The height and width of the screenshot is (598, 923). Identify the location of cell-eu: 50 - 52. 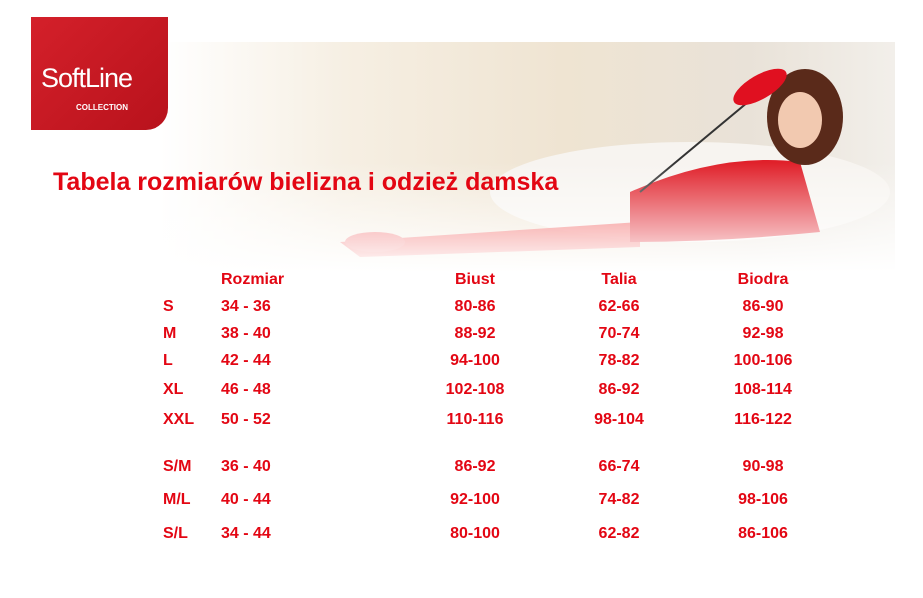
(246, 419).